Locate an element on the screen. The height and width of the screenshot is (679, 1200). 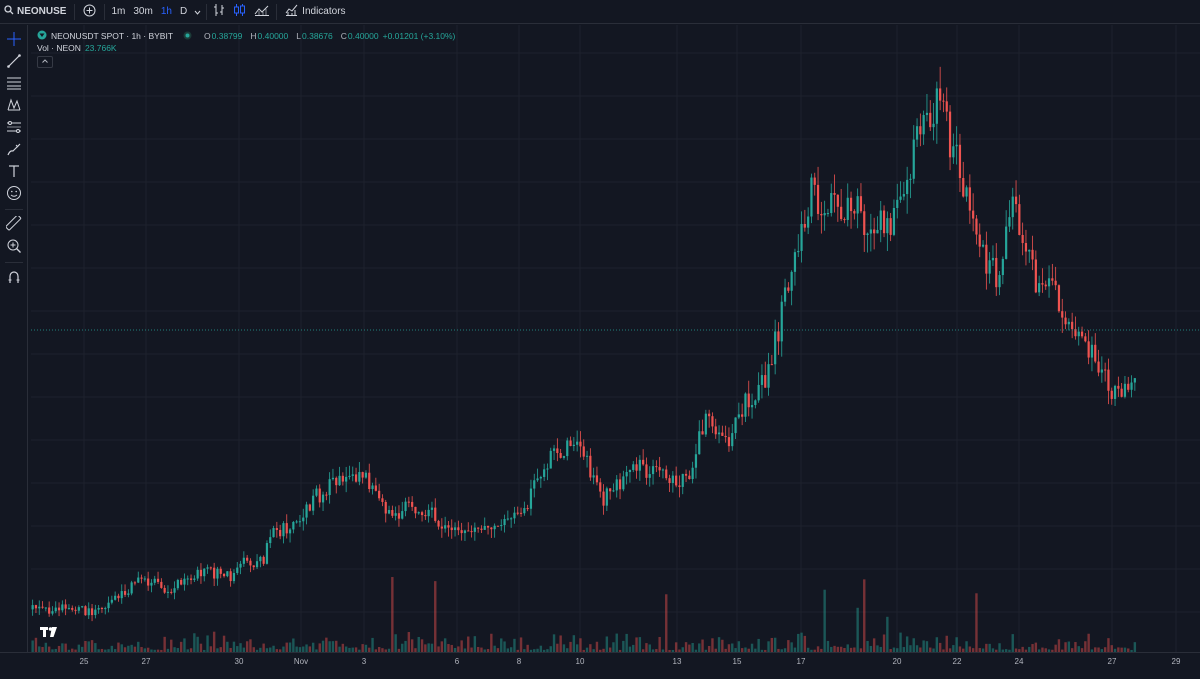
tradingview-logo-icon is located at coordinates (48, 632).